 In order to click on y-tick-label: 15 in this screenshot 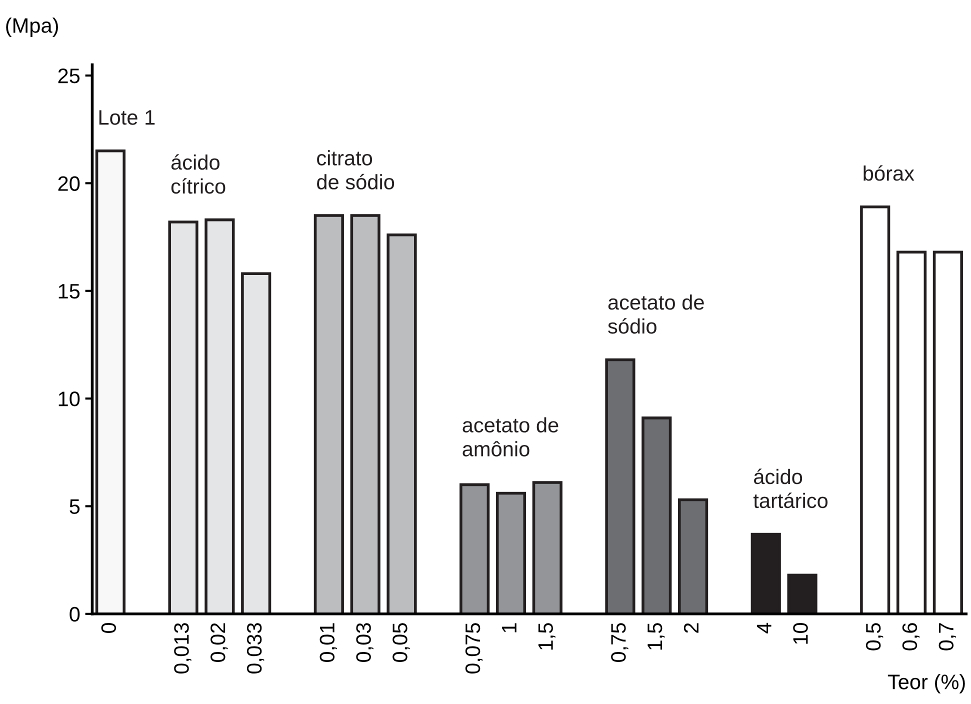, I will do `click(69, 291)`.